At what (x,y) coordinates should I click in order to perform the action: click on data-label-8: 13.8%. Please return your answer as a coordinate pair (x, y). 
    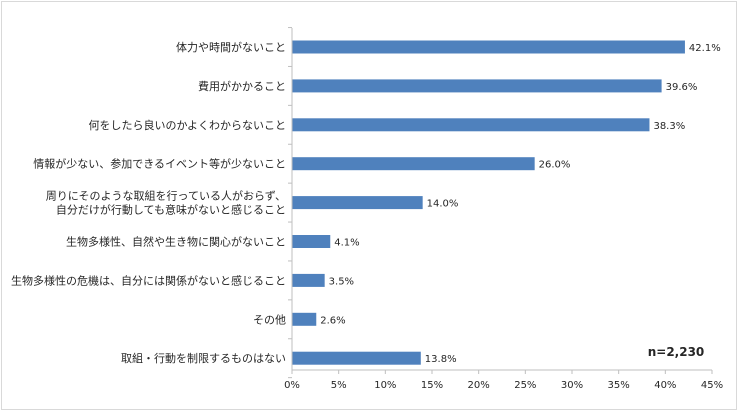
    Looking at the image, I should click on (441, 359).